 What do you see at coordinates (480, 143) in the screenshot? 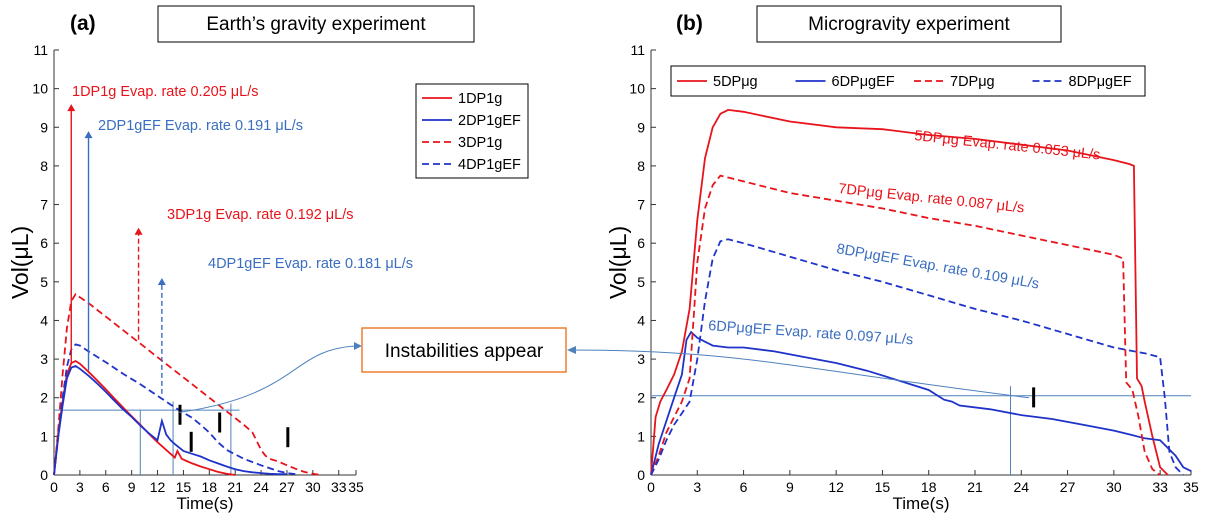
I see `legend-label: 3DP1g` at bounding box center [480, 143].